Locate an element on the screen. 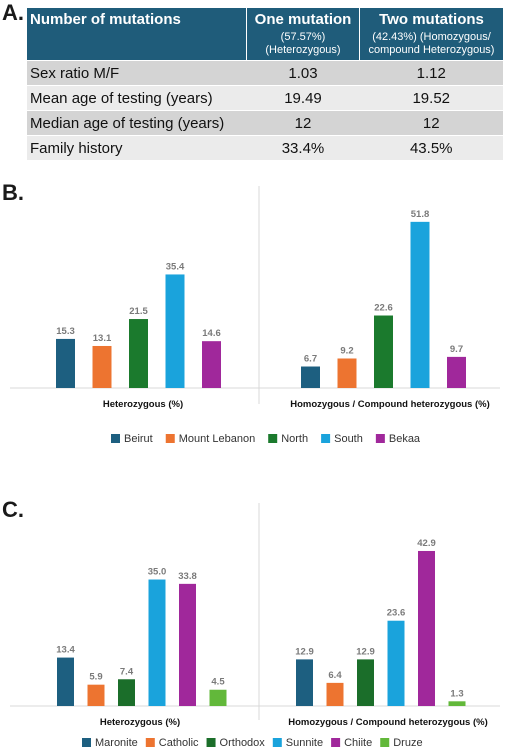 The height and width of the screenshot is (751, 505). data-label: 4.5 is located at coordinates (218, 682).